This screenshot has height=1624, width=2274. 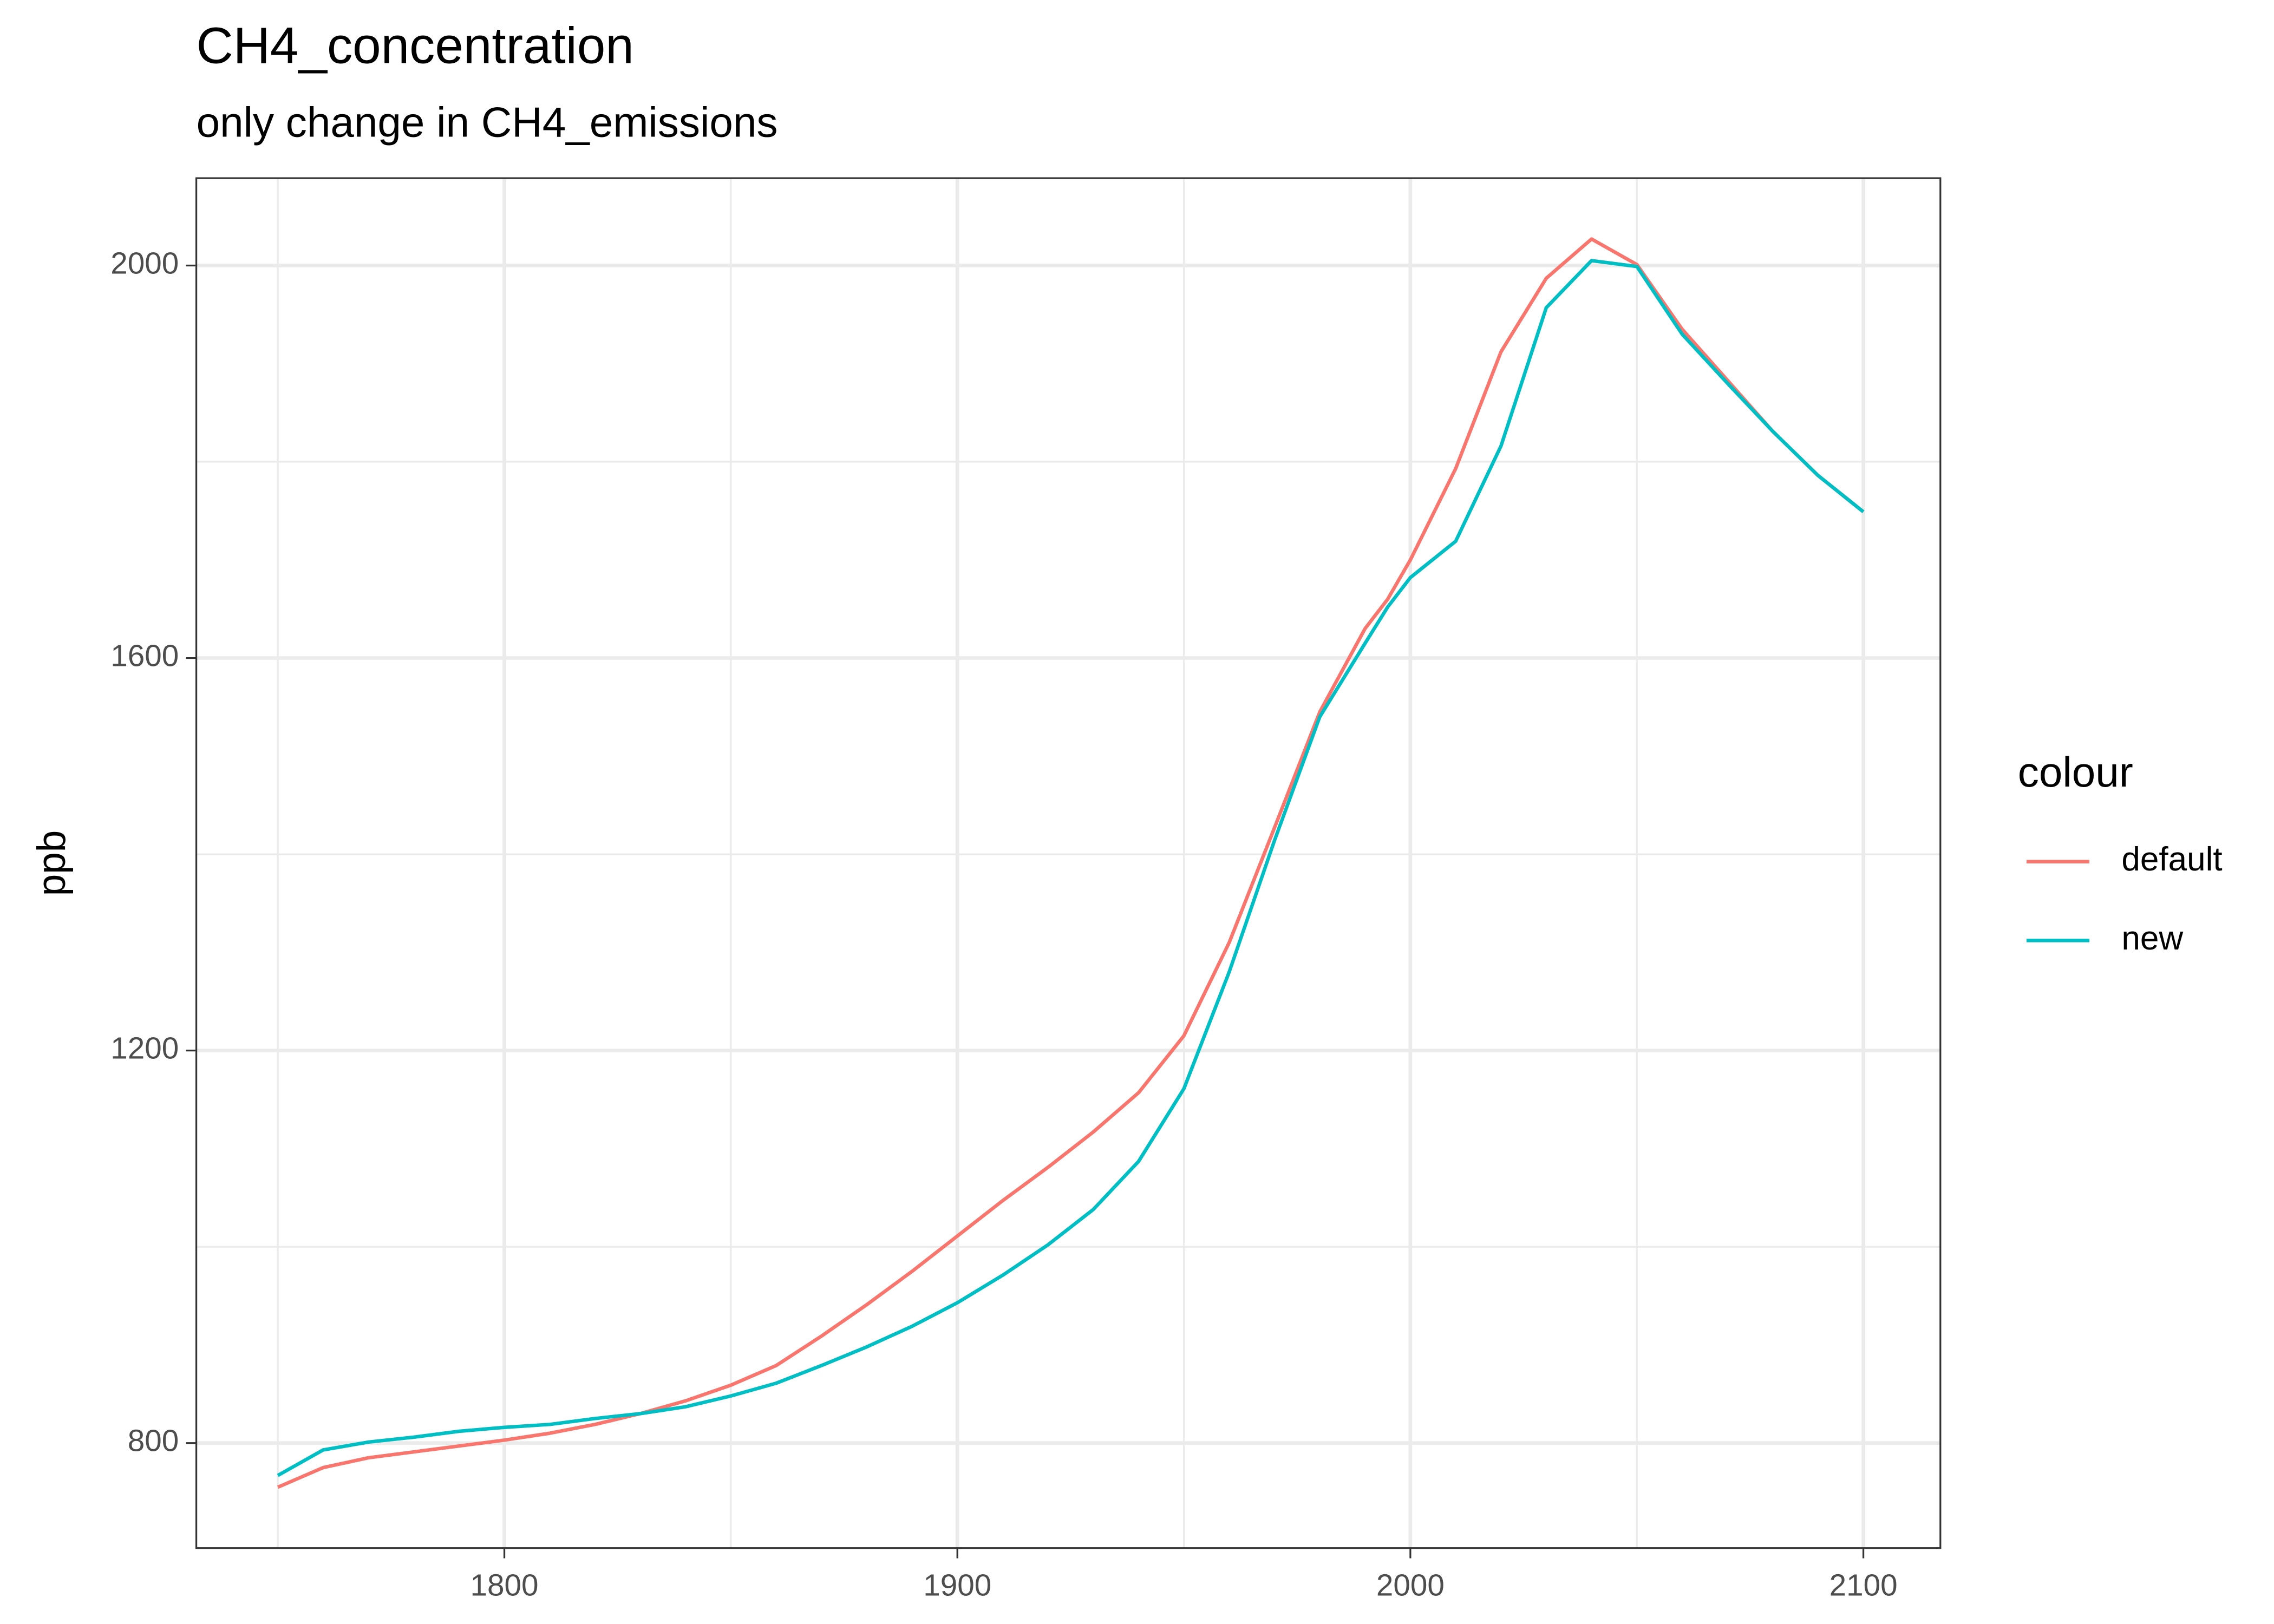 I want to click on legend-title: colour, so click(x=2075, y=772).